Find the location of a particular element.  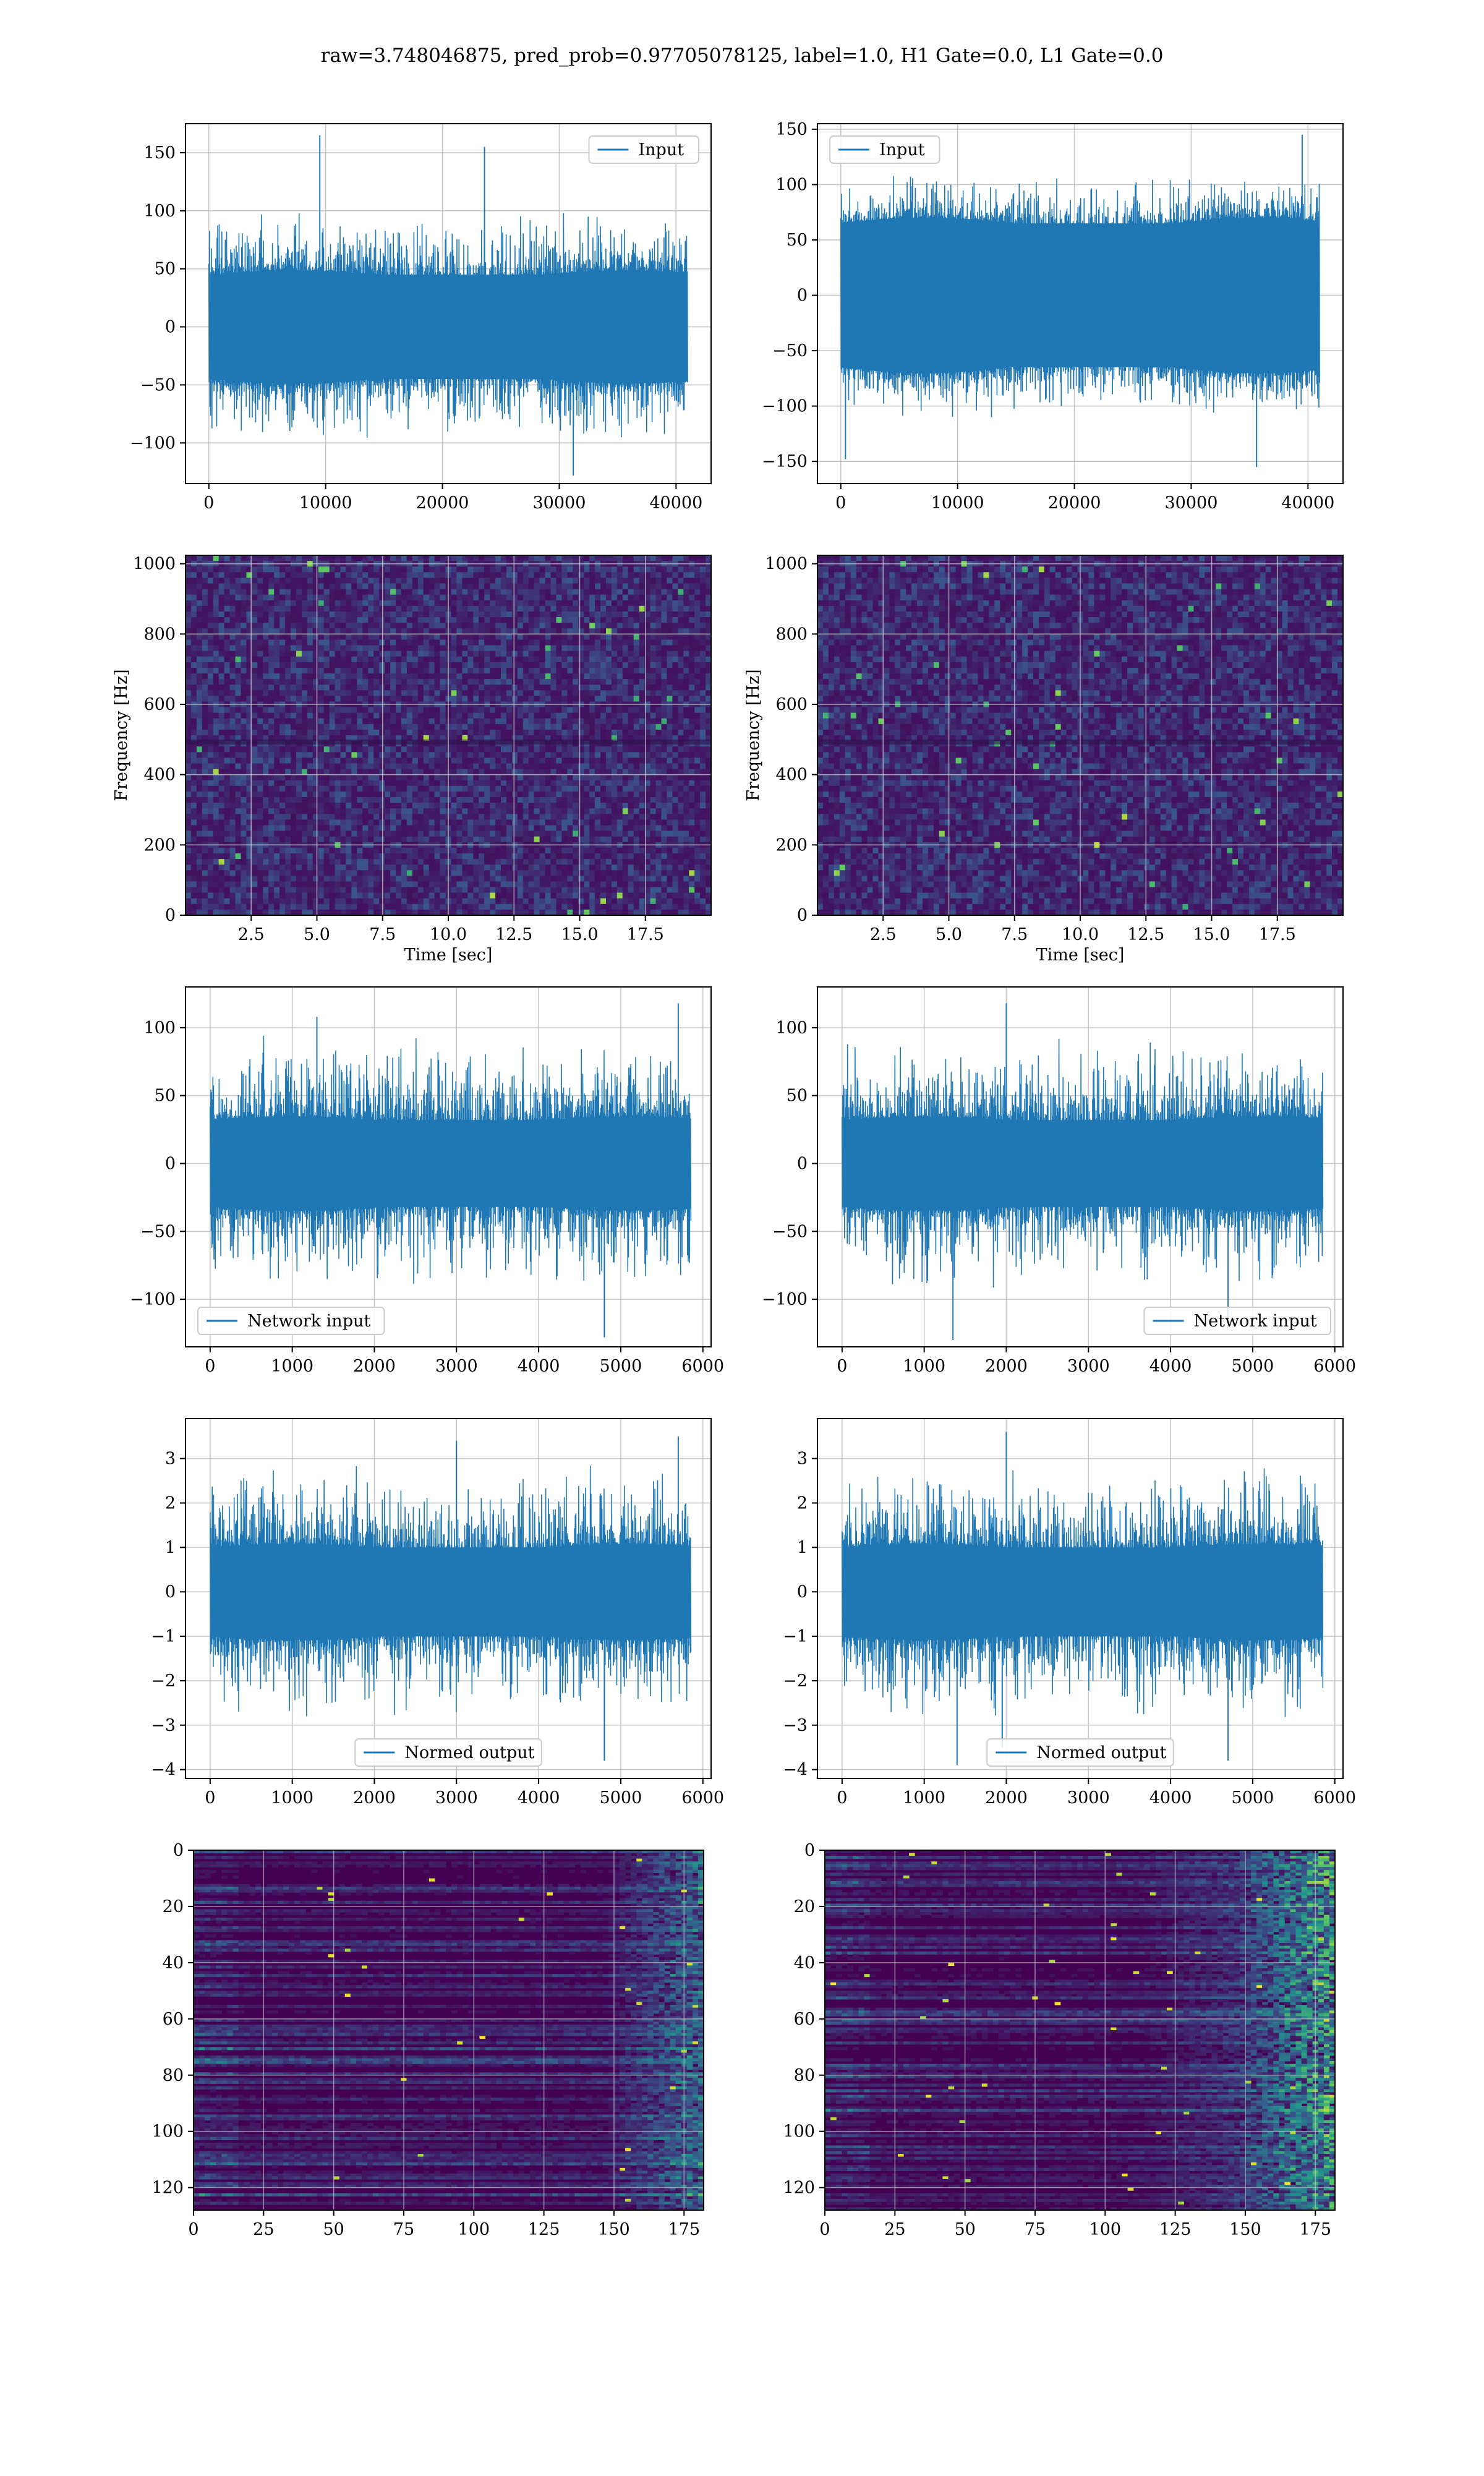

input-h1-ytick-label: 50 is located at coordinates (165, 269).